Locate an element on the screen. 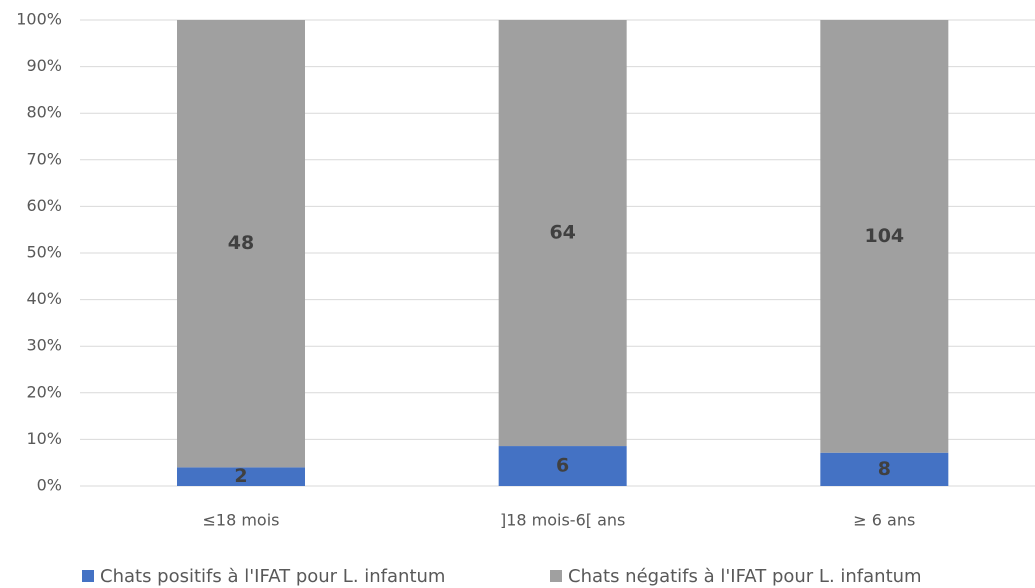  y-tick-label: 70% is located at coordinates (44, 158).